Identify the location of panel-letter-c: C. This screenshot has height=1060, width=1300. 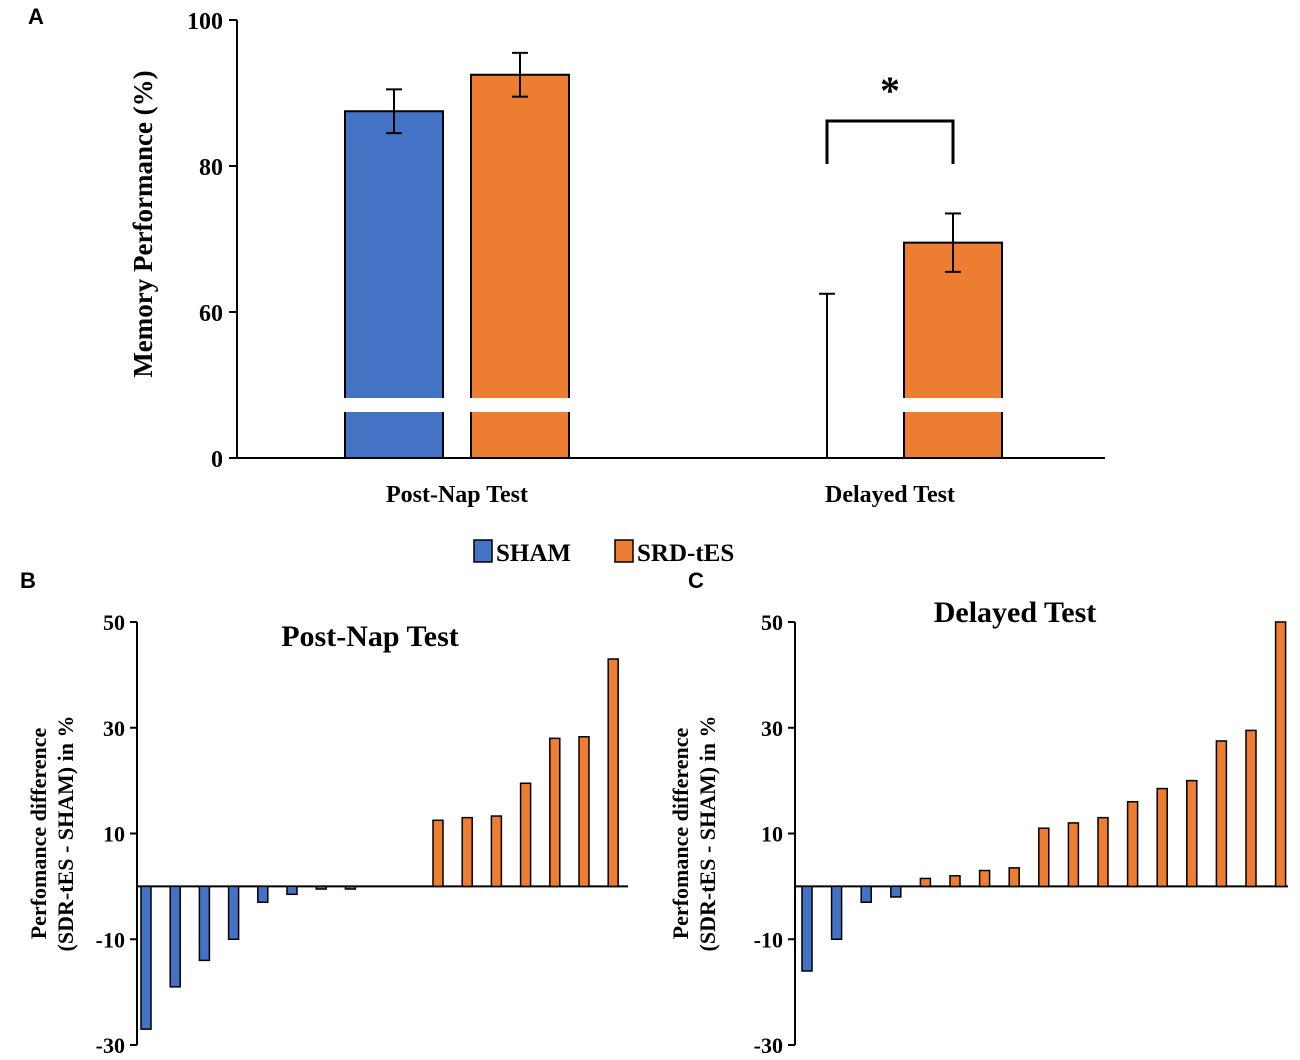
(696, 580).